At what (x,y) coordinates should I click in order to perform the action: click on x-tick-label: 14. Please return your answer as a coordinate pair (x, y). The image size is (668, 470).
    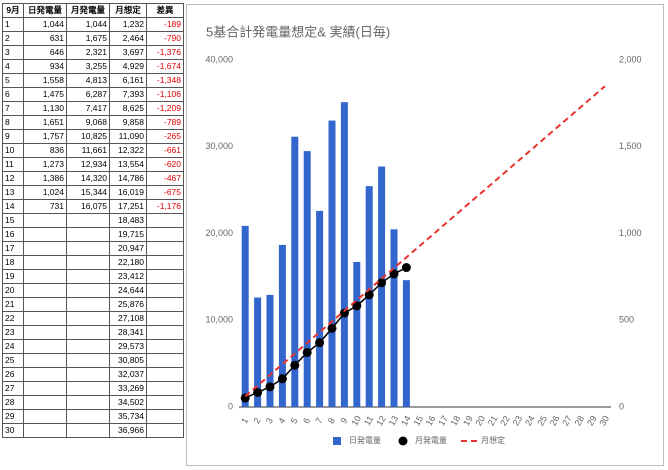
    Looking at the image, I should click on (406, 421).